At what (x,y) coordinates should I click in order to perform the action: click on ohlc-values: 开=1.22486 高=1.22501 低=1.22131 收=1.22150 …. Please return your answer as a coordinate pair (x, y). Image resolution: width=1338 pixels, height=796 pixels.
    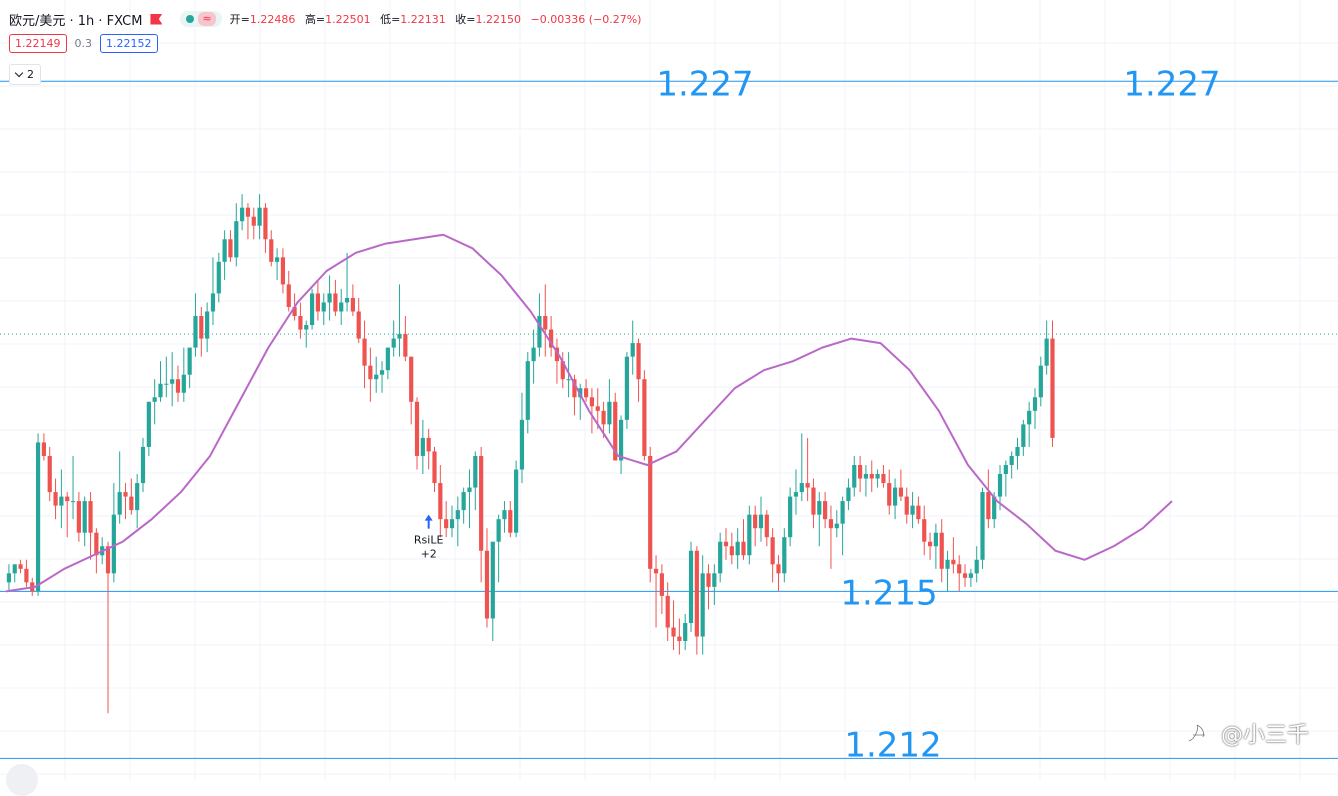
    Looking at the image, I should click on (439, 19).